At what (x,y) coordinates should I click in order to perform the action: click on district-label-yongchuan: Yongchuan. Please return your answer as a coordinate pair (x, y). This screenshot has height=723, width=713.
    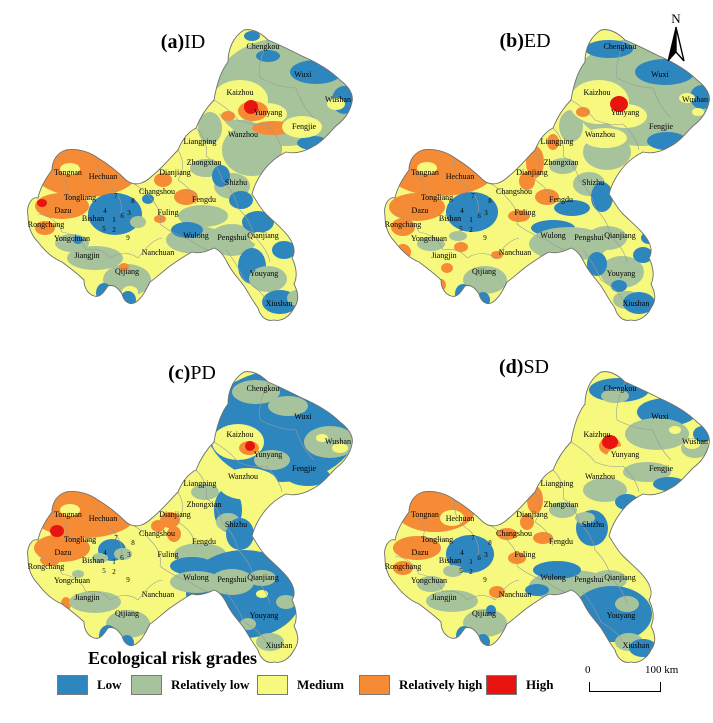
    Looking at the image, I should click on (72, 580).